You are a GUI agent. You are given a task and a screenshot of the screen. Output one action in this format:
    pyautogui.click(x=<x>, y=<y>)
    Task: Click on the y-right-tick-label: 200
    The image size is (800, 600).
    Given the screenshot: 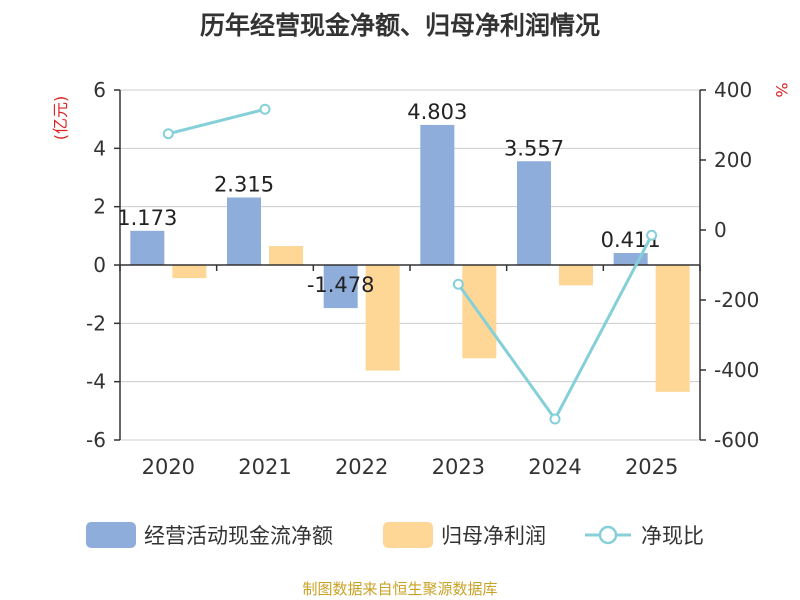 What is the action you would take?
    pyautogui.click(x=733, y=160)
    